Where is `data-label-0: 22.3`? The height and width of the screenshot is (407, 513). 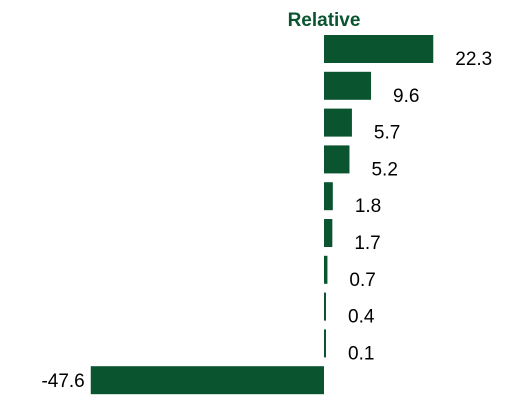 data-label-0: 22.3 is located at coordinates (473, 59).